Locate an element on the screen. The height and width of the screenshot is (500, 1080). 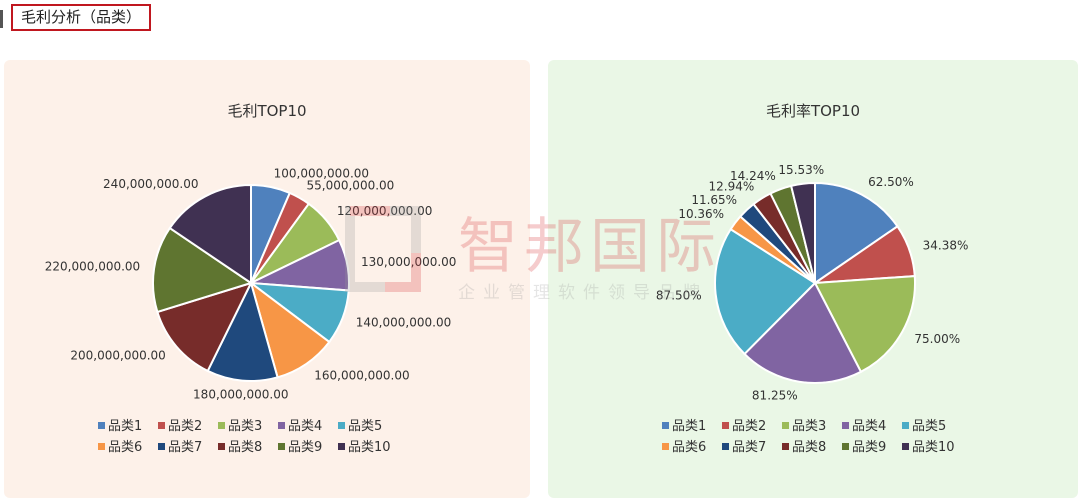
data-label: 120,000,000.00 is located at coordinates (384, 211).